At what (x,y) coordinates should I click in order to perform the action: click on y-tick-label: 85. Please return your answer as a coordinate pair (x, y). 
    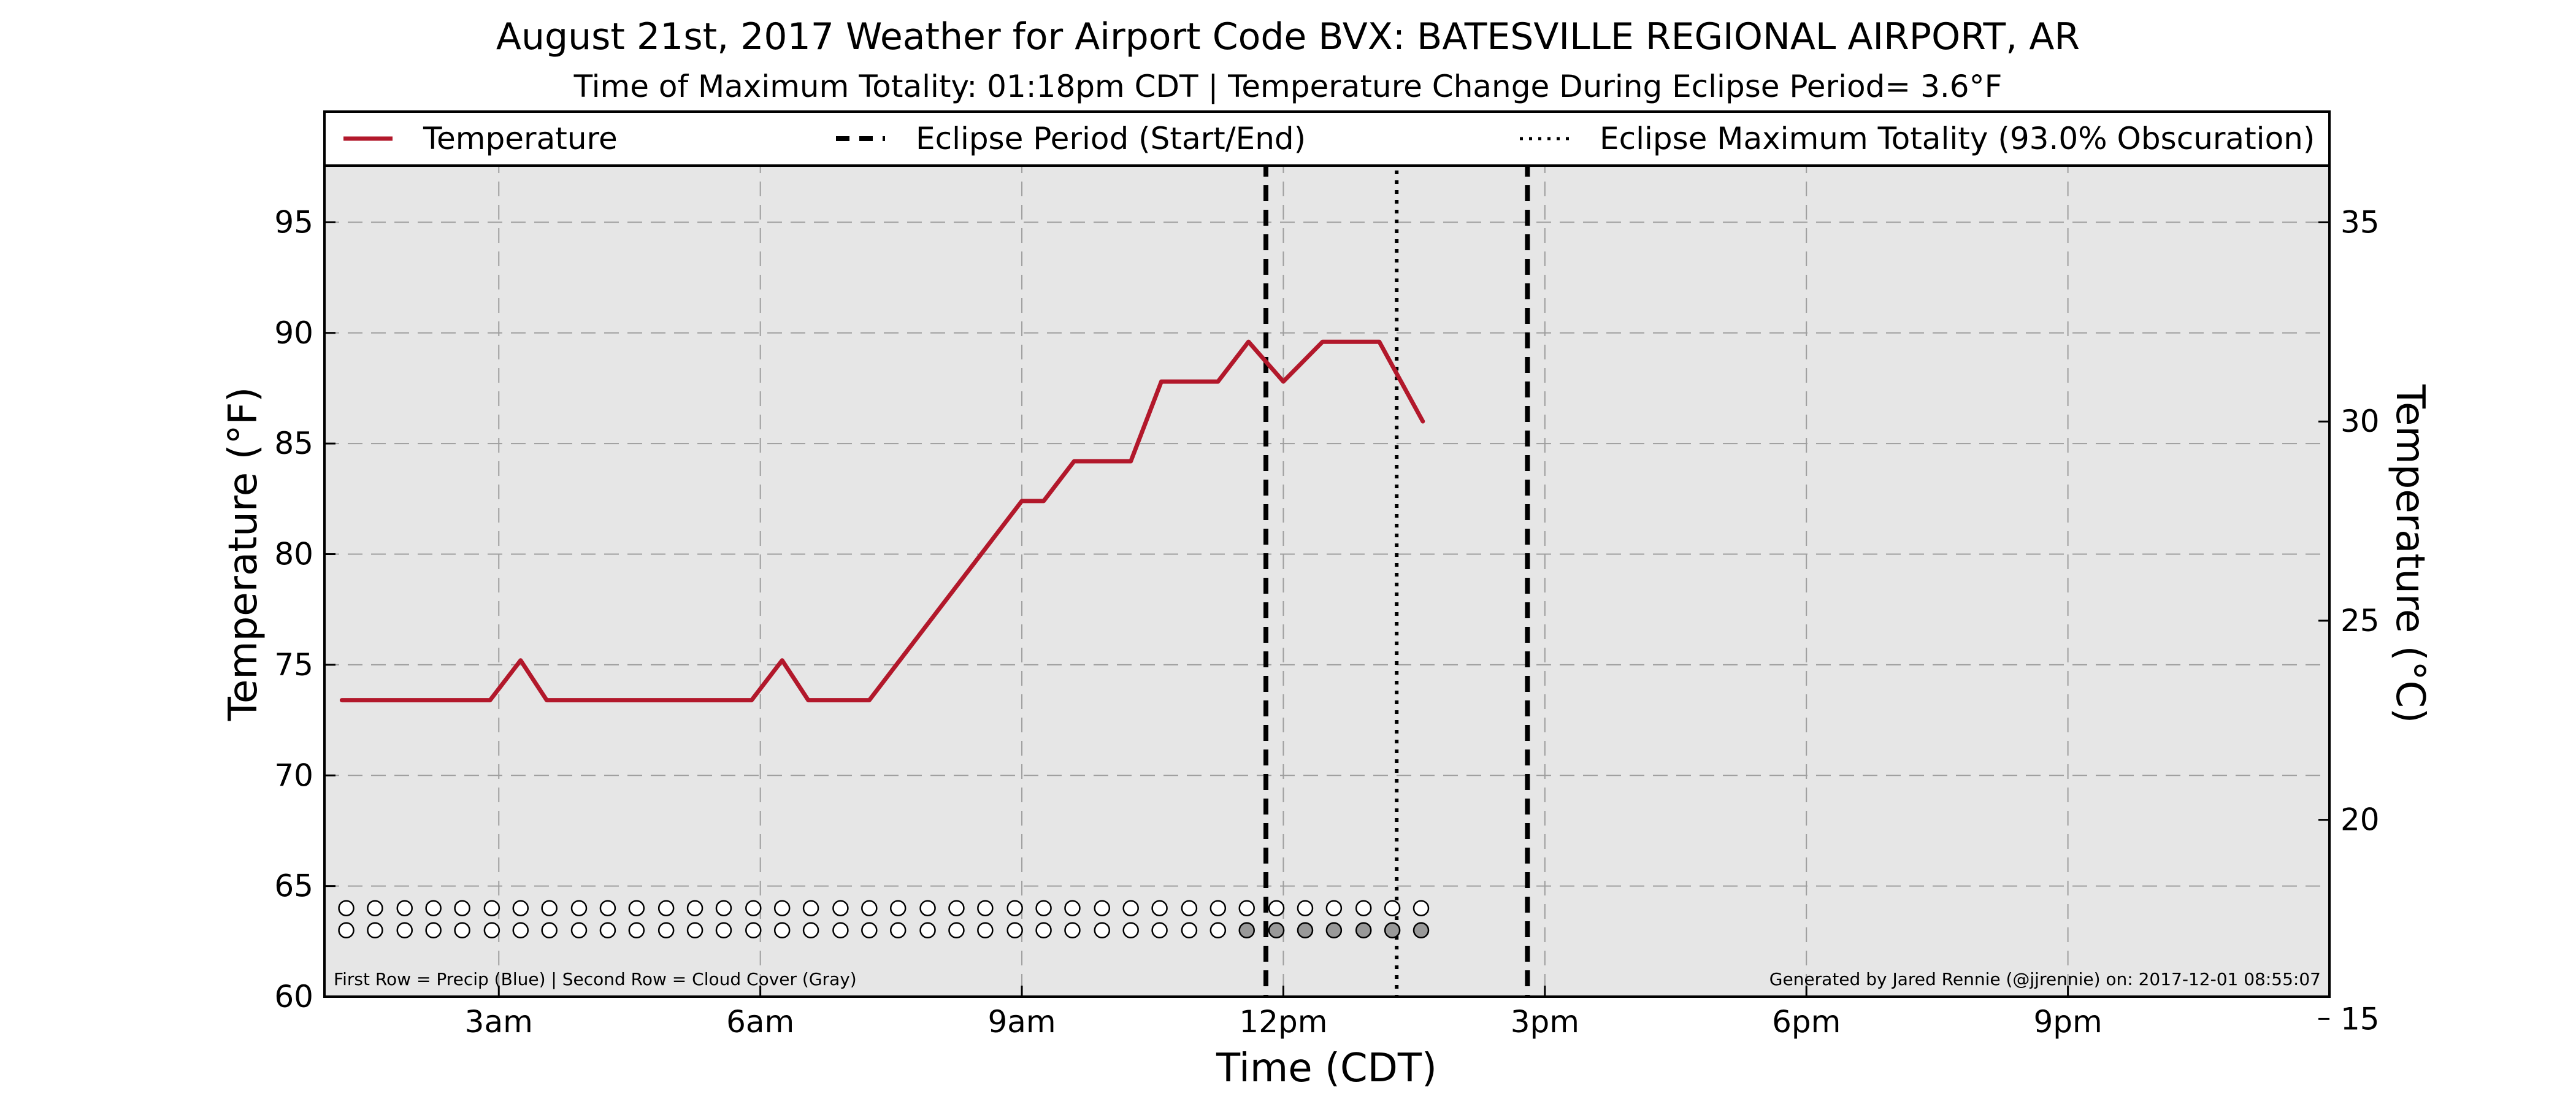
    Looking at the image, I should click on (293, 443).